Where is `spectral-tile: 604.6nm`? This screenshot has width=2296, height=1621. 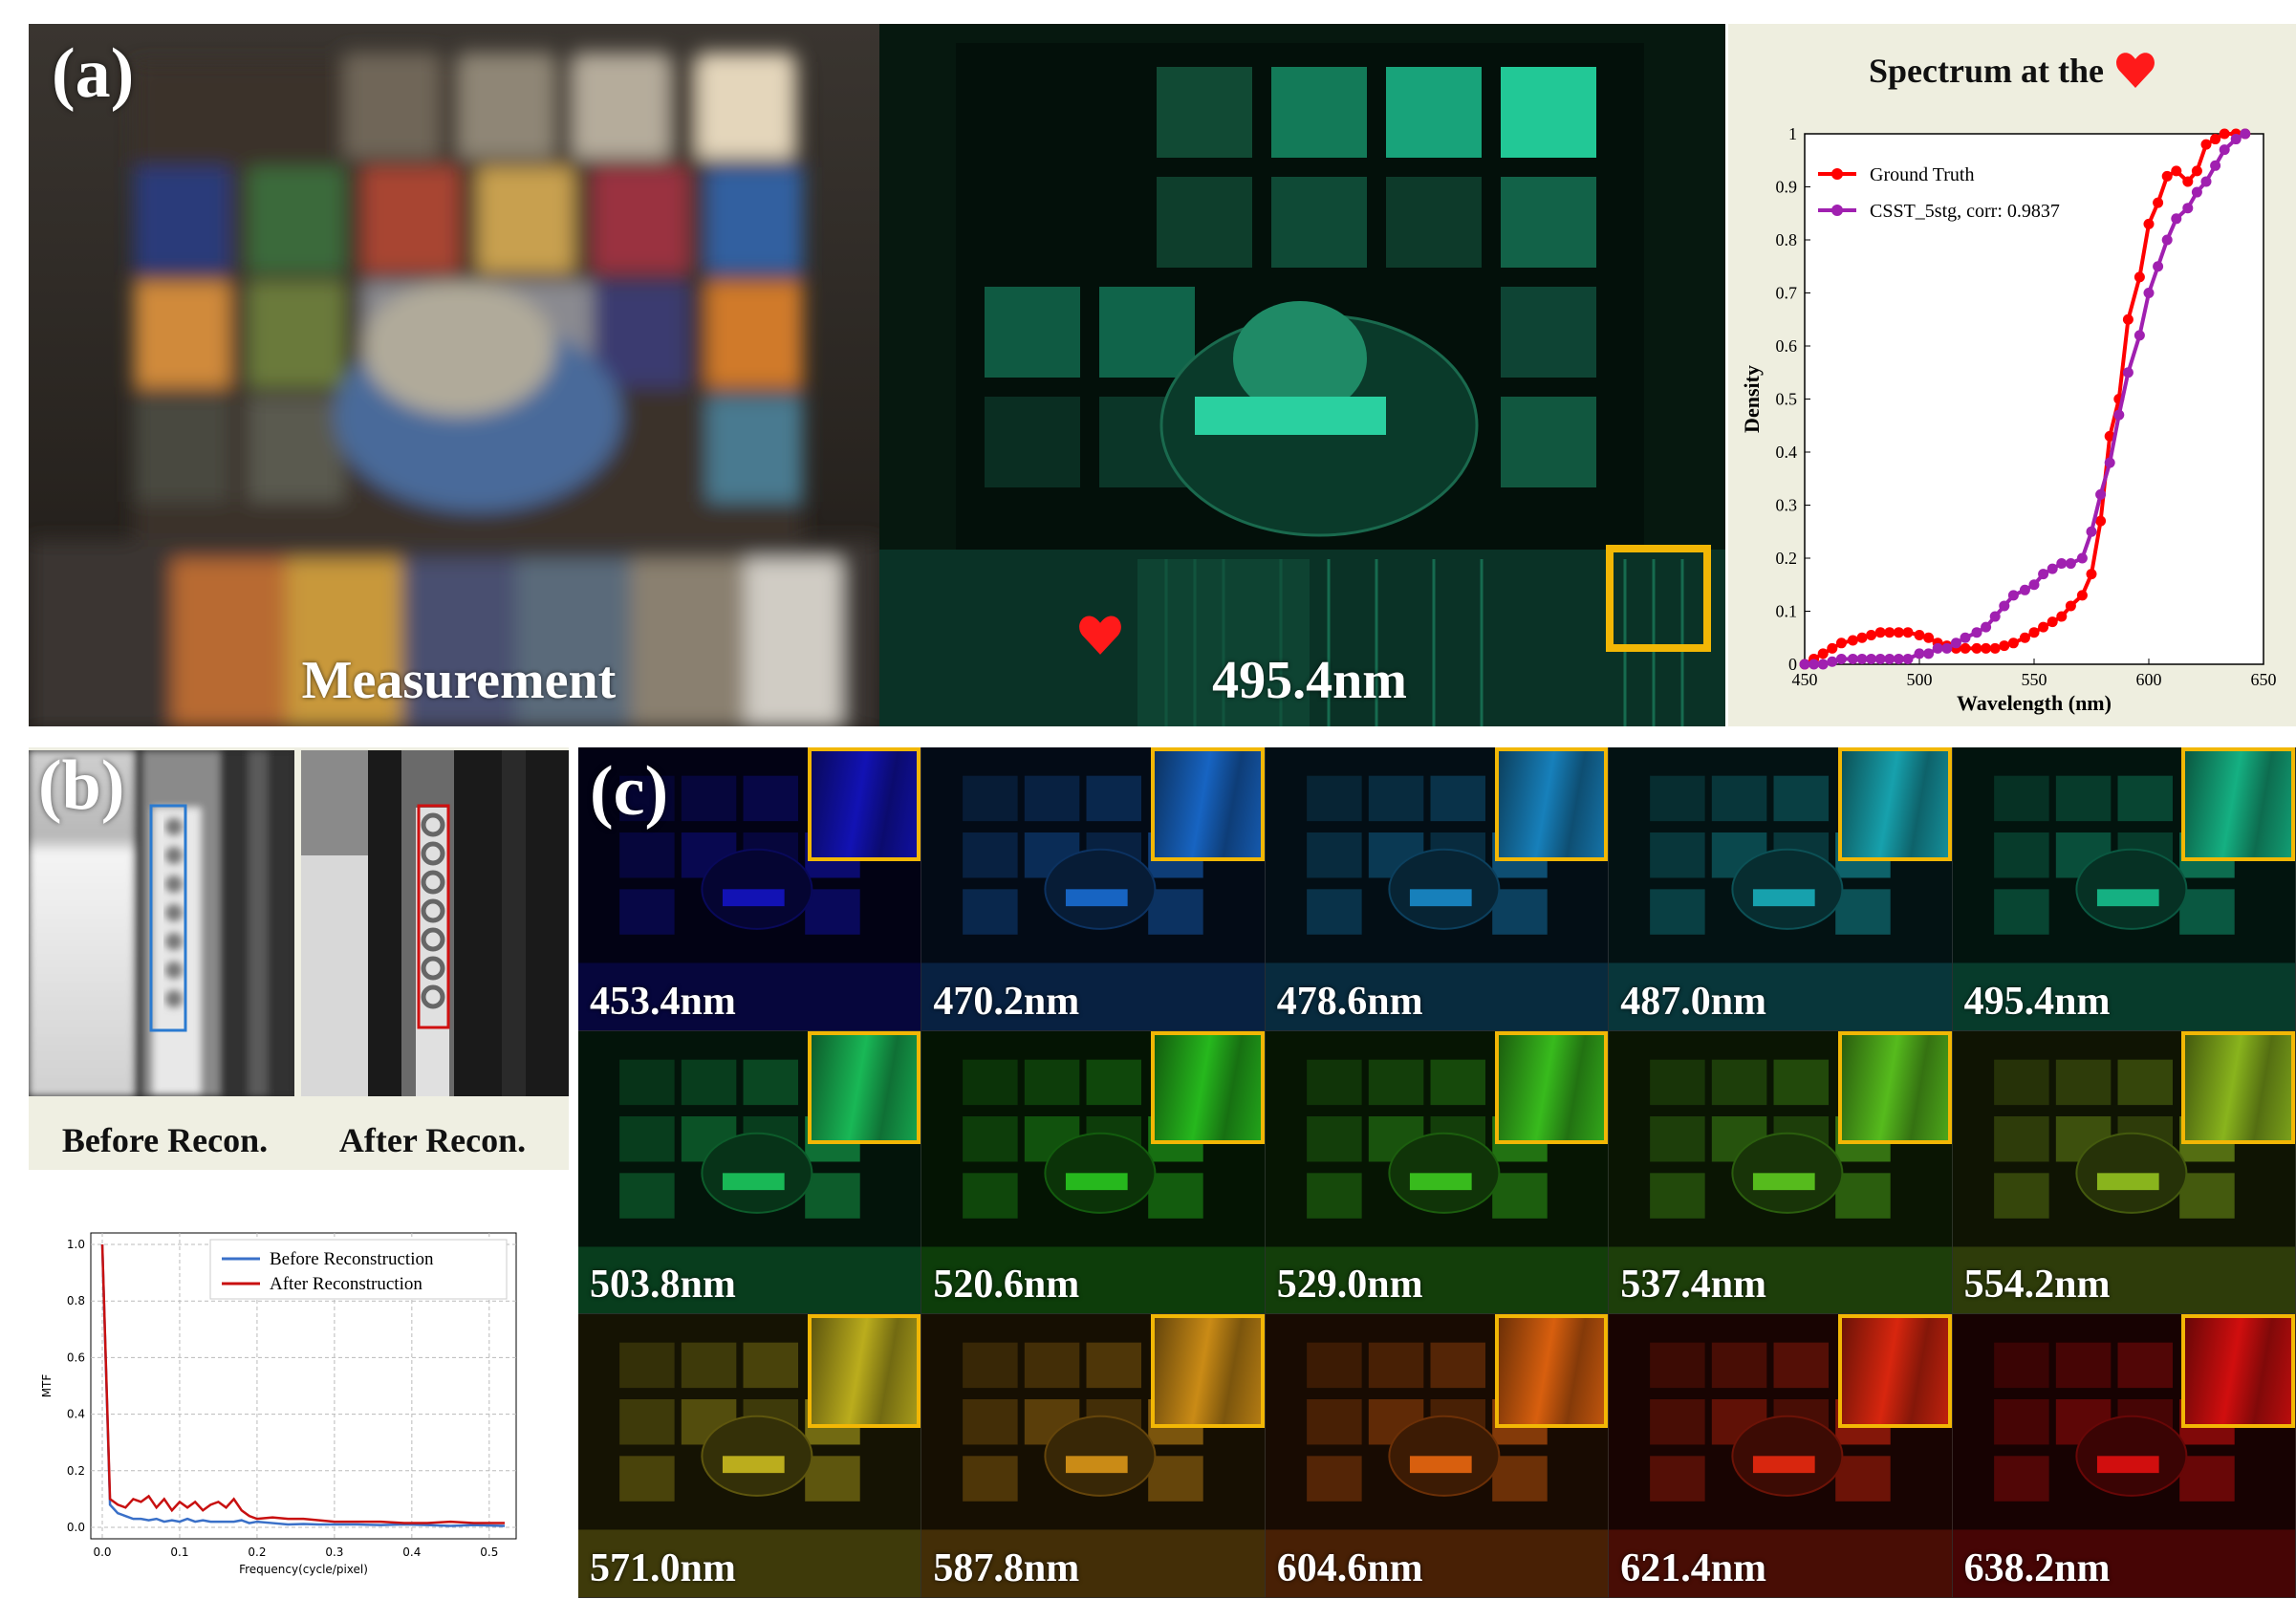
spectral-tile: 604.6nm is located at coordinates (1437, 1456).